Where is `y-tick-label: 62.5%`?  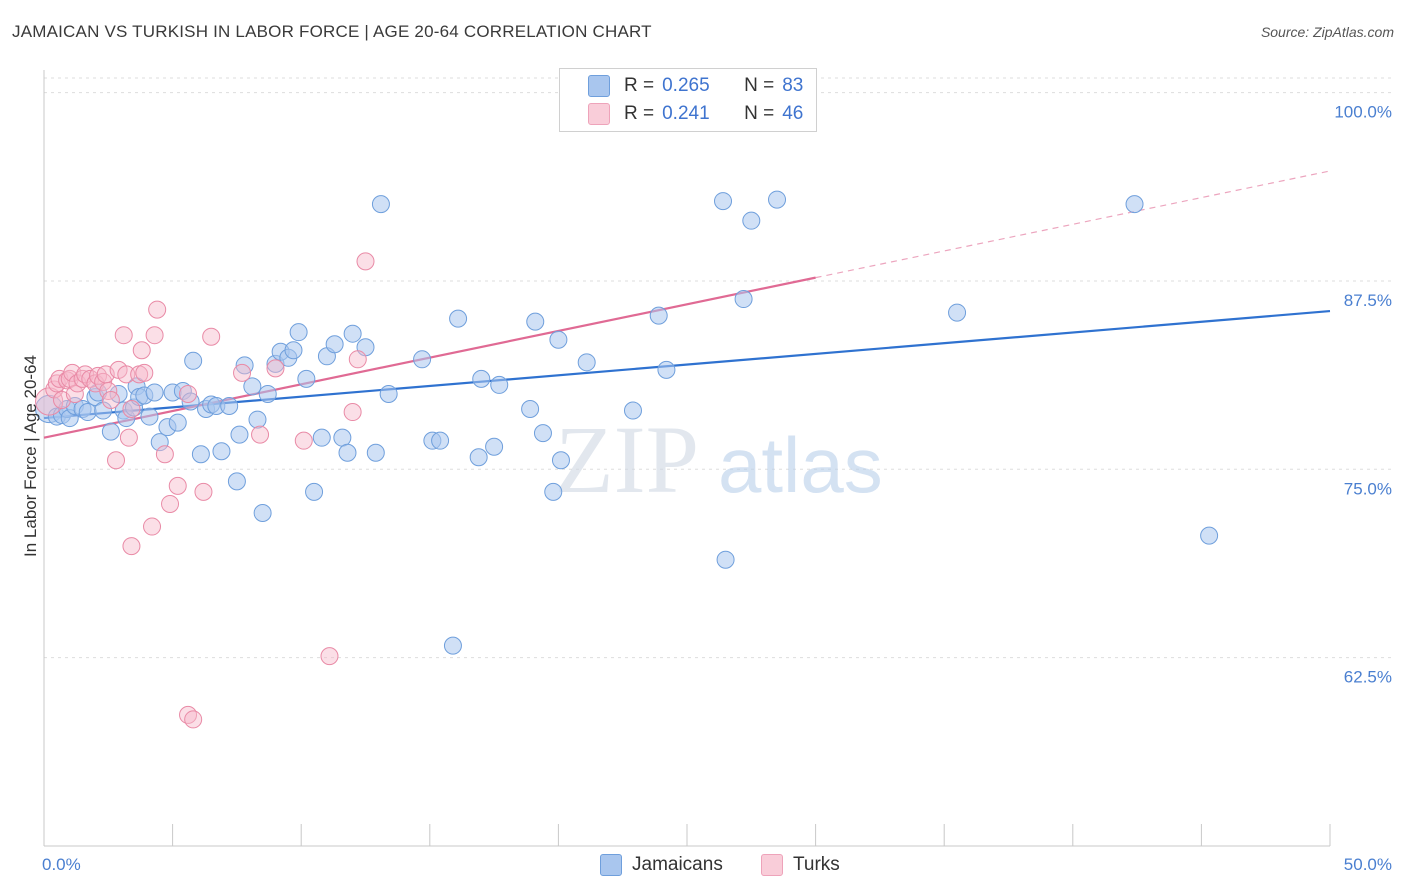 y-tick-label: 62.5% is located at coordinates (1368, 677).